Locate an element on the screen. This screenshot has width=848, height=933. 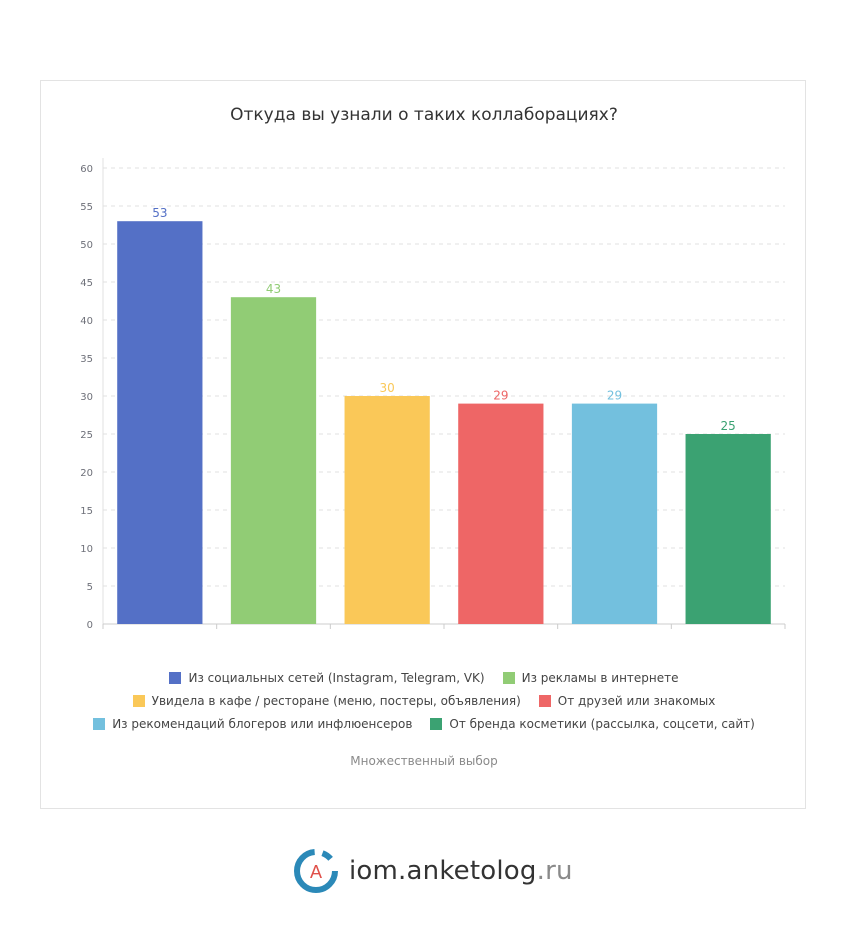
brand-domain: .ru is located at coordinates (554, 871).